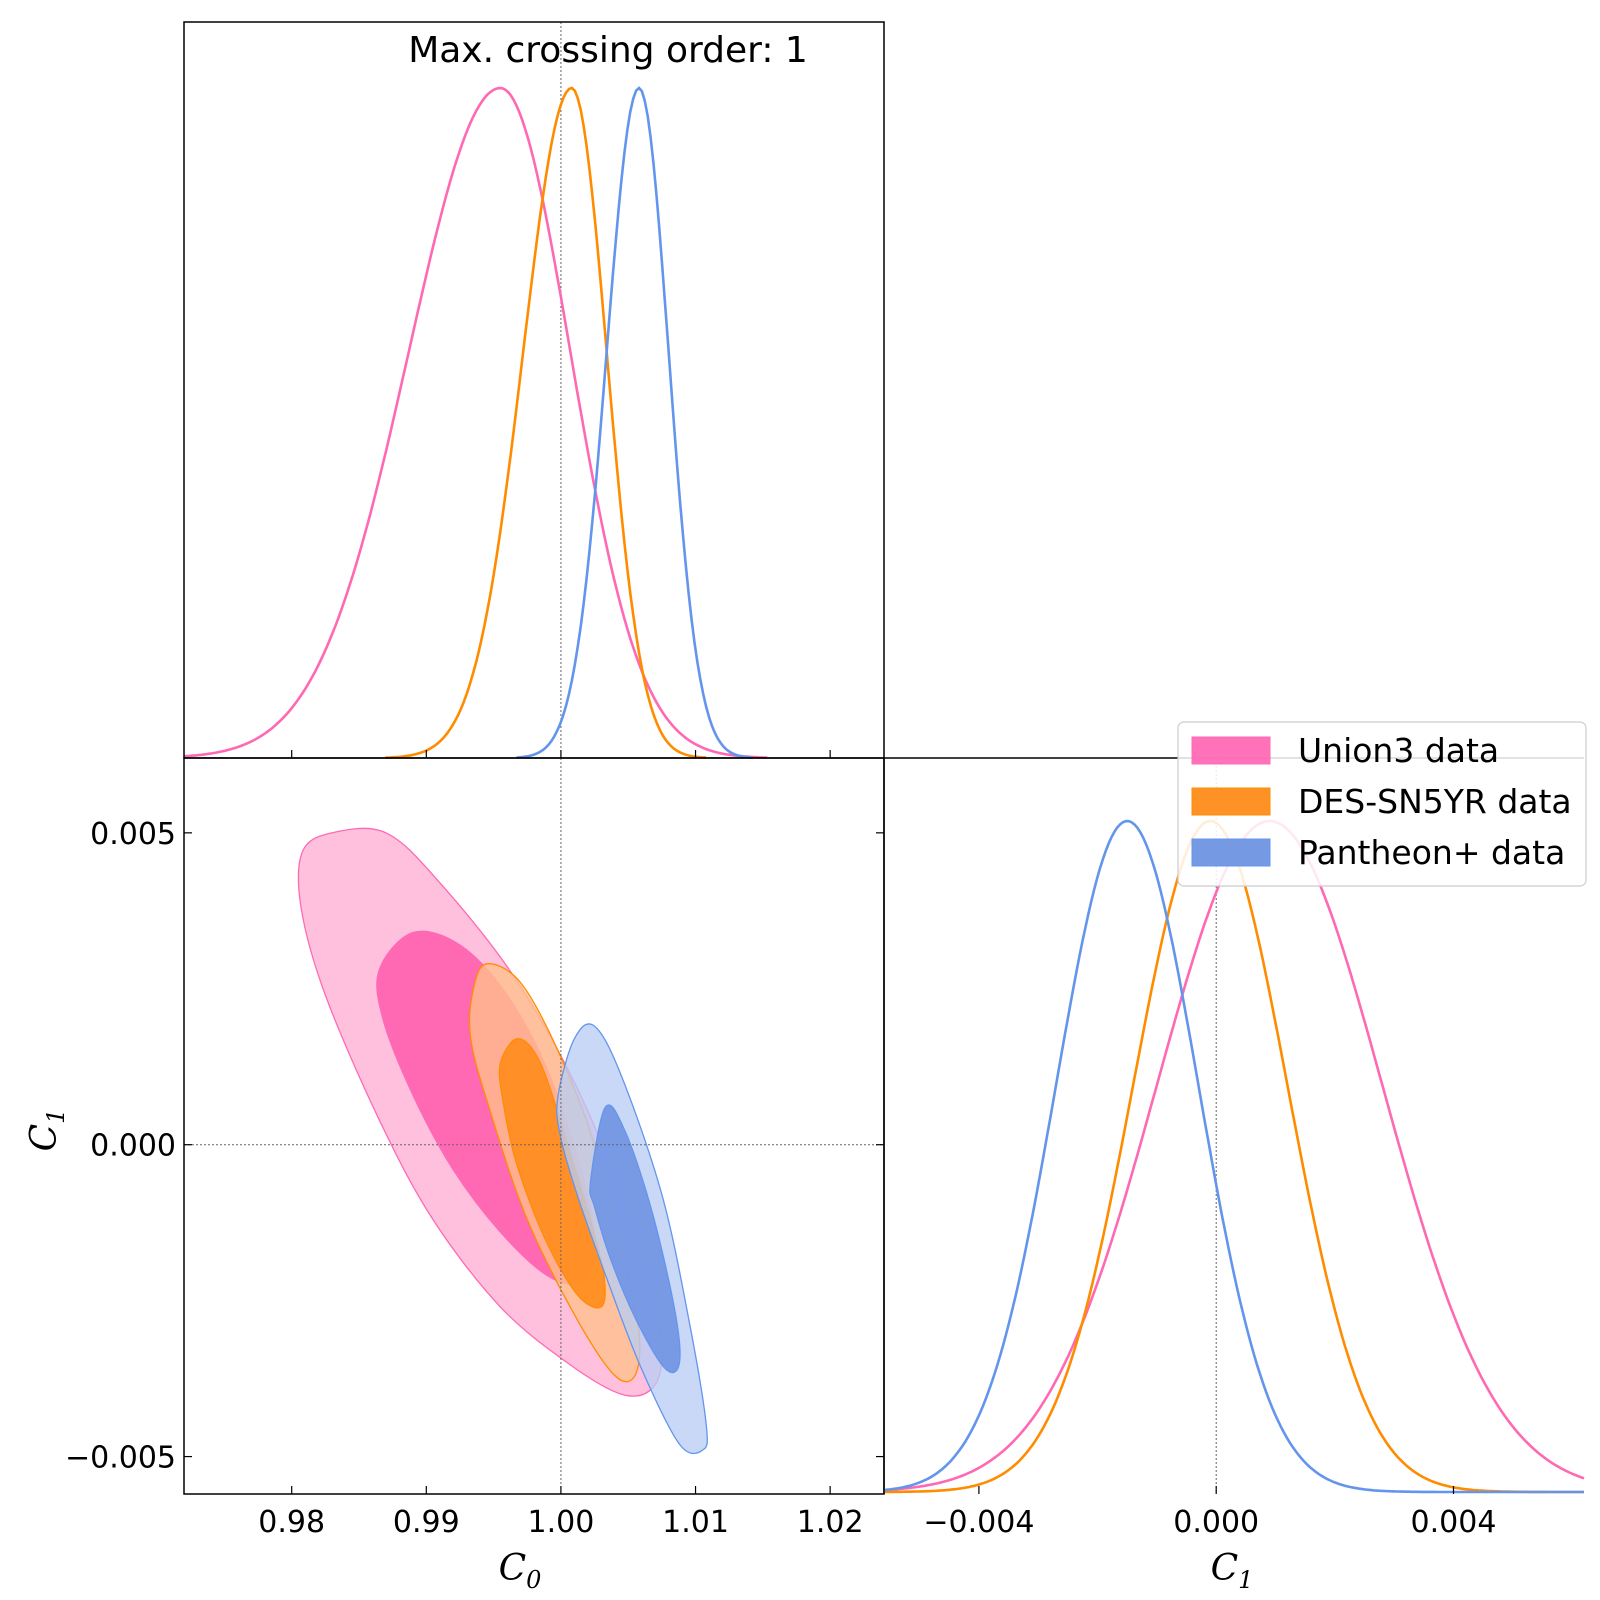 The height and width of the screenshot is (1600, 1600). What do you see at coordinates (1431, 852) in the screenshot?
I see `legend-label-2: Pantheon+ data` at bounding box center [1431, 852].